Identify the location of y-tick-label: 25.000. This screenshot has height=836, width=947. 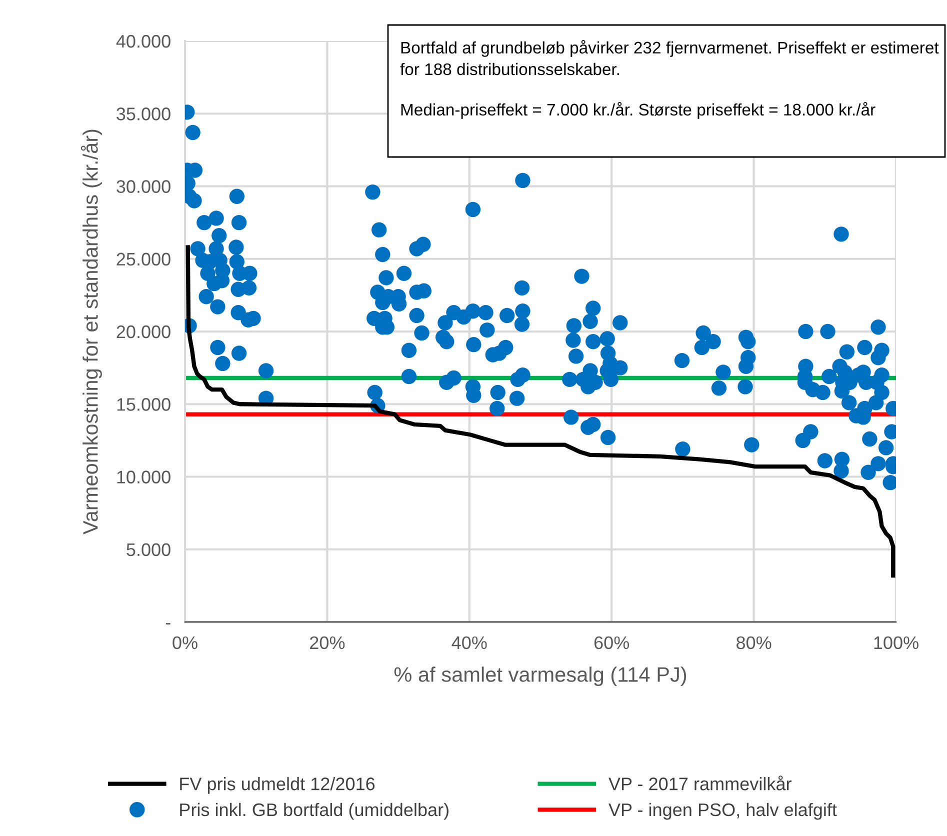
(143, 259).